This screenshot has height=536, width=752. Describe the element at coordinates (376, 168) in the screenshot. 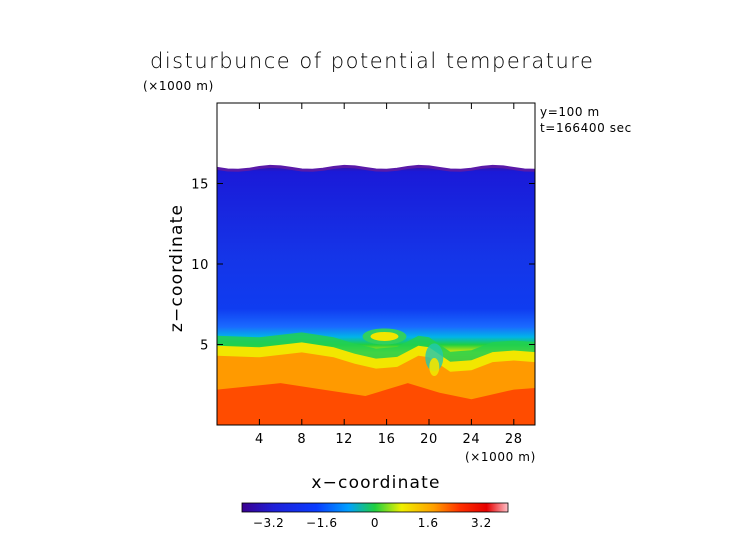

I see `field-top-edge` at that location.